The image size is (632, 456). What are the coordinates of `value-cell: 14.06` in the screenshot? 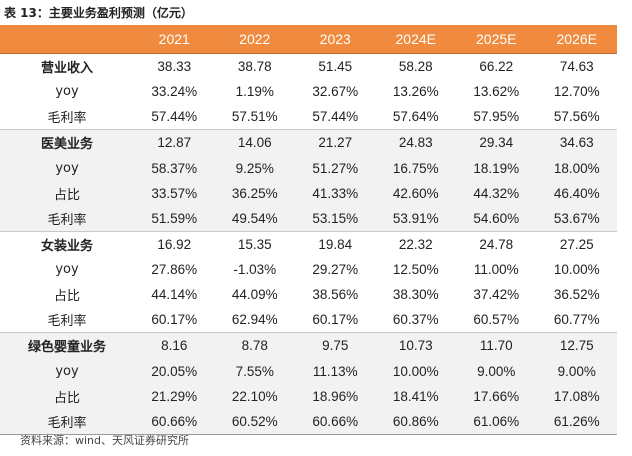 It's located at (254, 143).